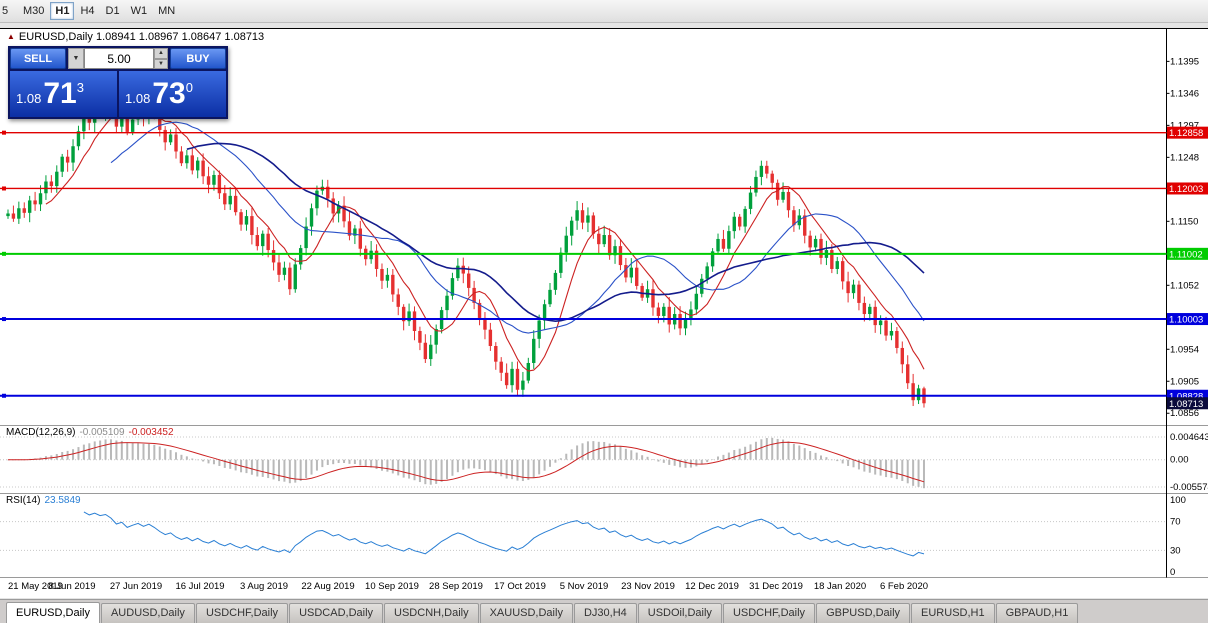  What do you see at coordinates (604, 11) in the screenshot?
I see `timeframe-toolbar: 5 M30 H1 H4 D1 W1 MN` at bounding box center [604, 11].